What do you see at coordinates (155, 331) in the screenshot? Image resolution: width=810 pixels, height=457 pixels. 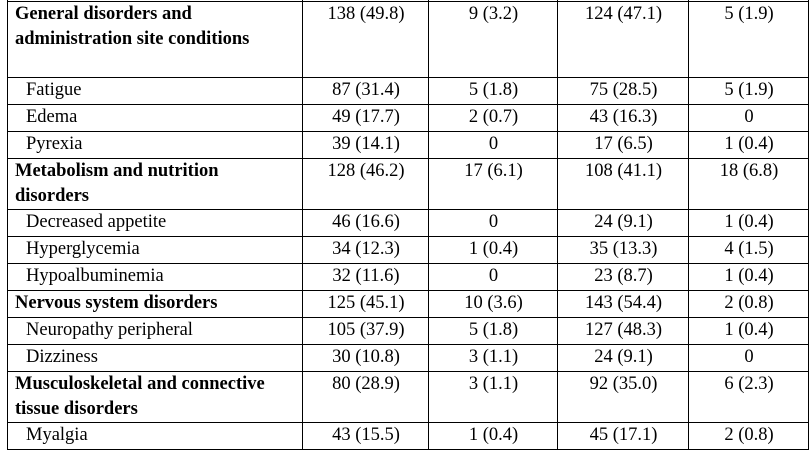 I see `row-label-cell: Neuropathy peripheral` at bounding box center [155, 331].